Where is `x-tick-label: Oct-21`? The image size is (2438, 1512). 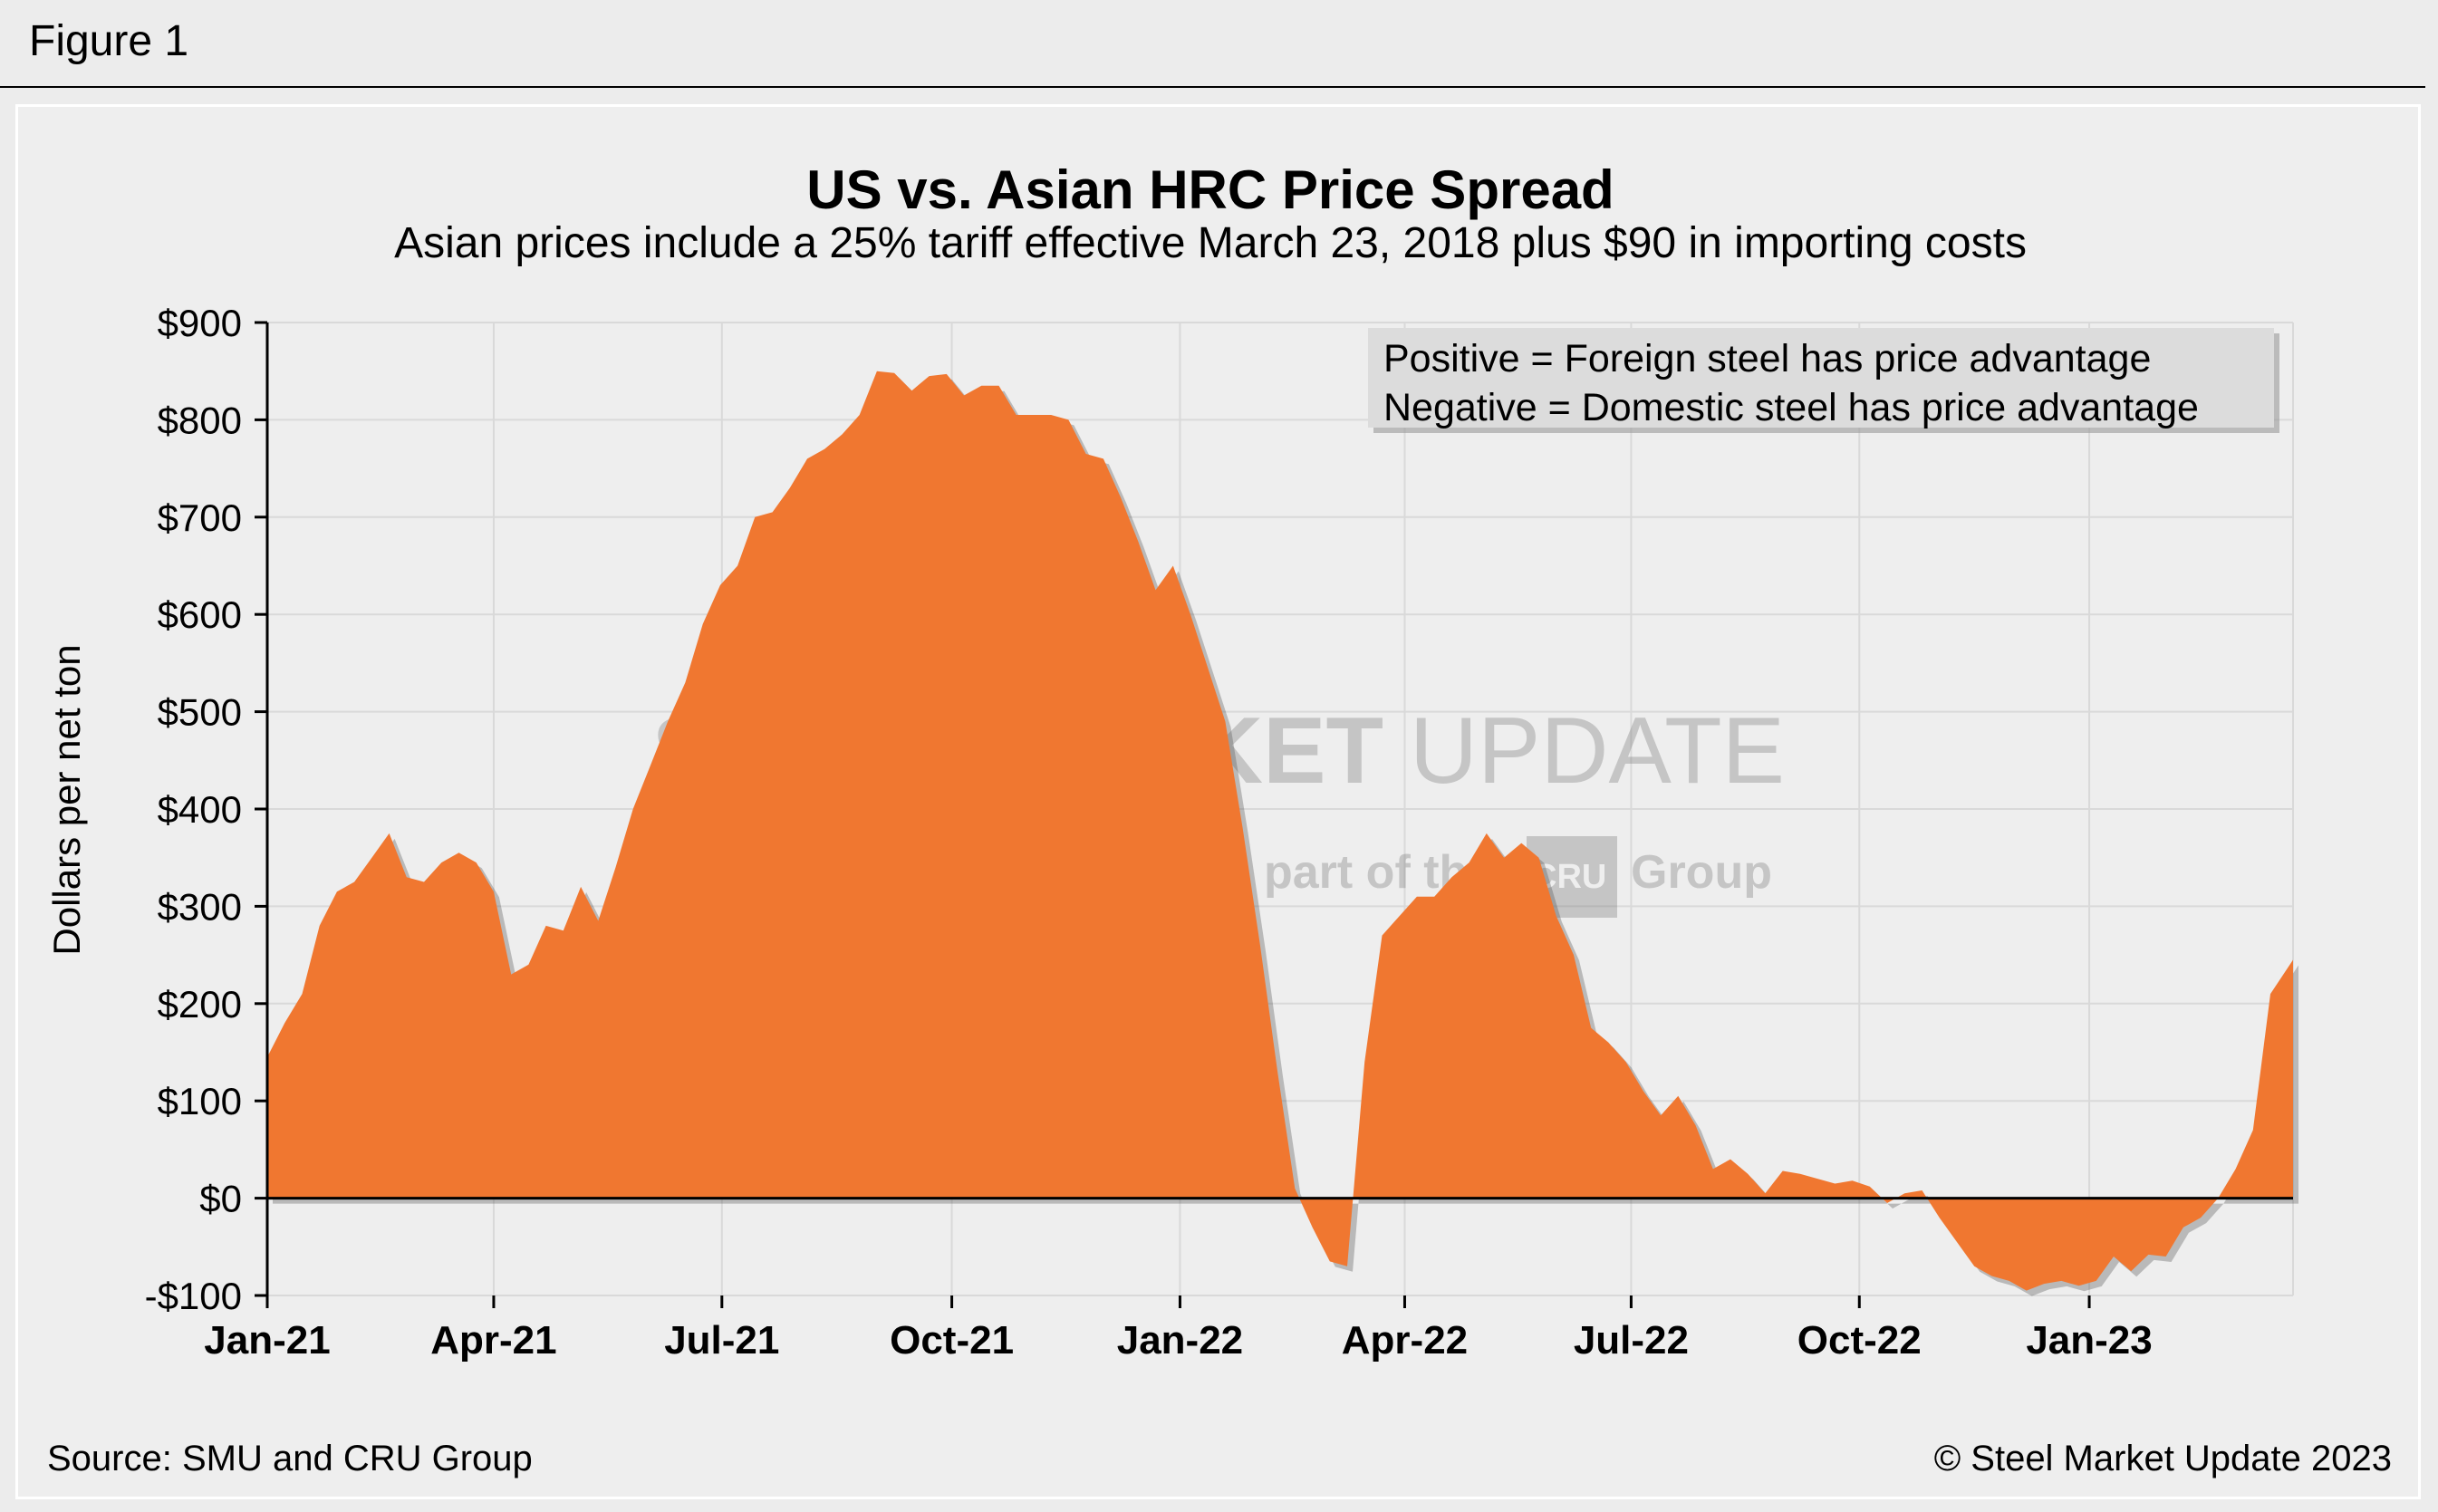
x-tick-label: Oct-21 is located at coordinates (952, 1340).